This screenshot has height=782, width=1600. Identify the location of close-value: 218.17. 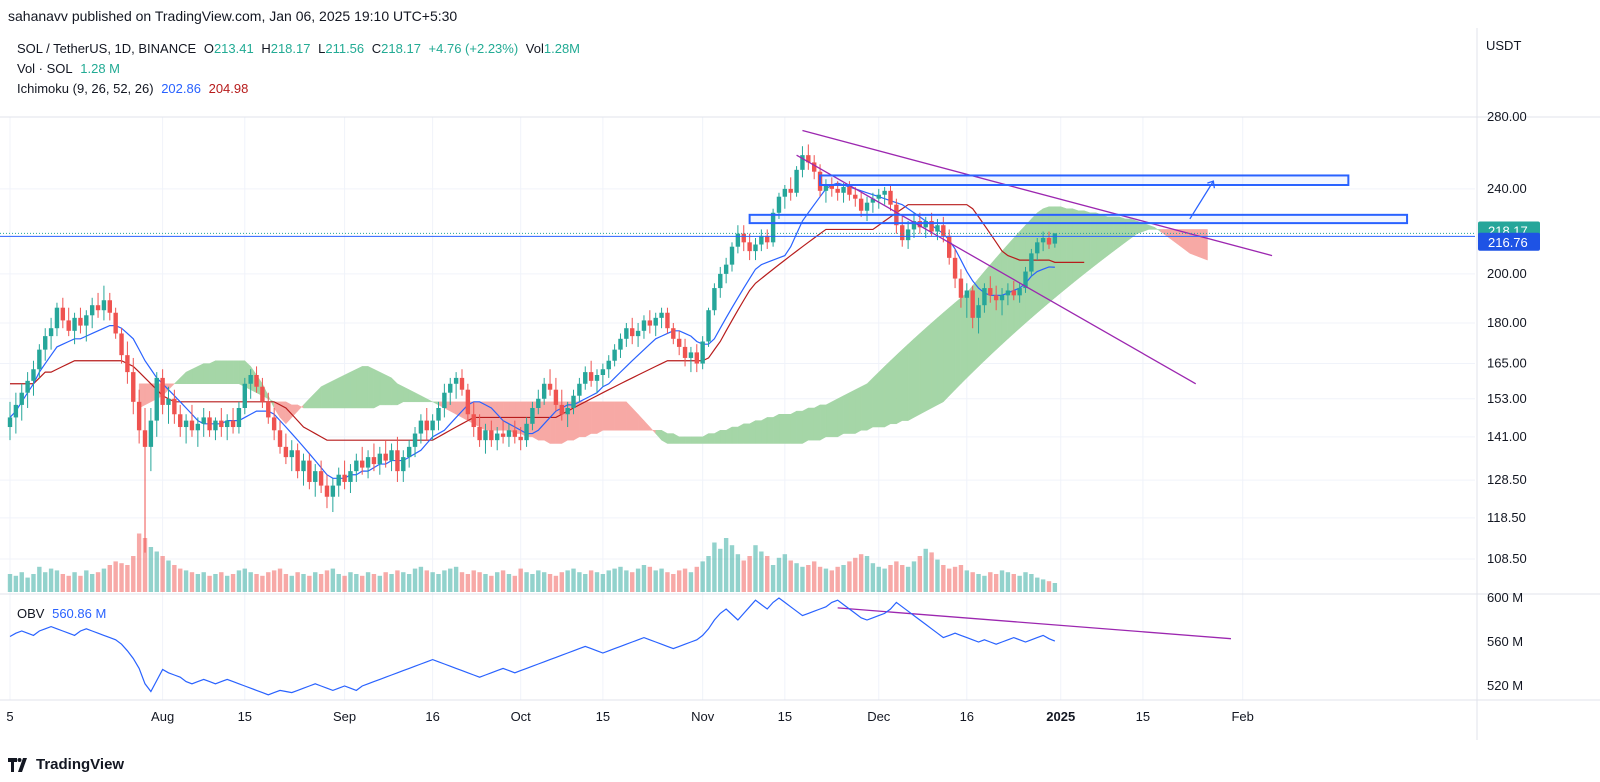
(401, 48).